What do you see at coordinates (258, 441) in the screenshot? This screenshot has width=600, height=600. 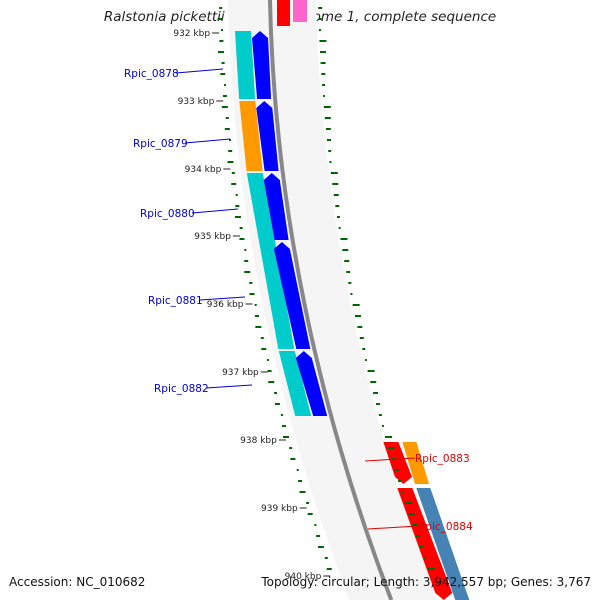 I see `scale-label: 938 kbp` at bounding box center [258, 441].